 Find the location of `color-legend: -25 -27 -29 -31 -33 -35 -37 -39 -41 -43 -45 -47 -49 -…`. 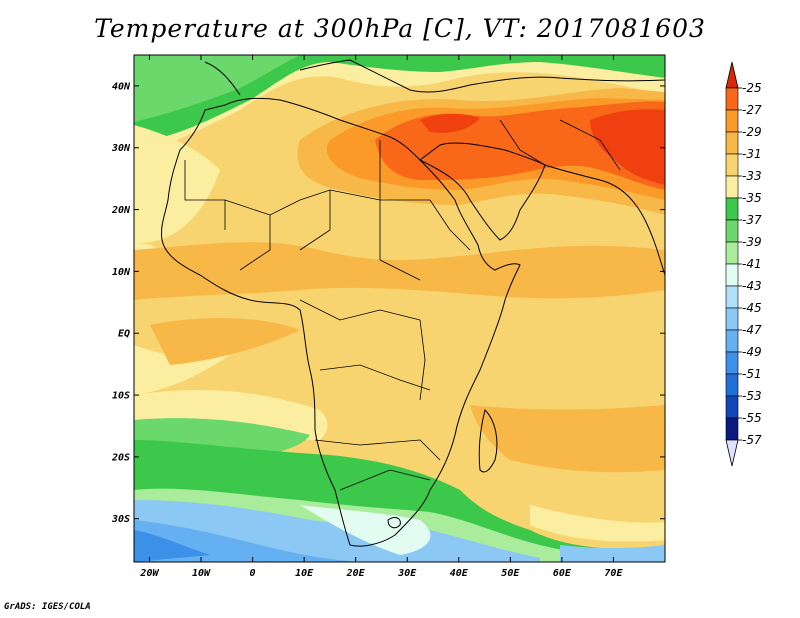

color-legend: -25 -27 -29 -31 -33 -35 -37 -39 -41 -43 -45 -47 -49 -… is located at coordinates (743, 264).